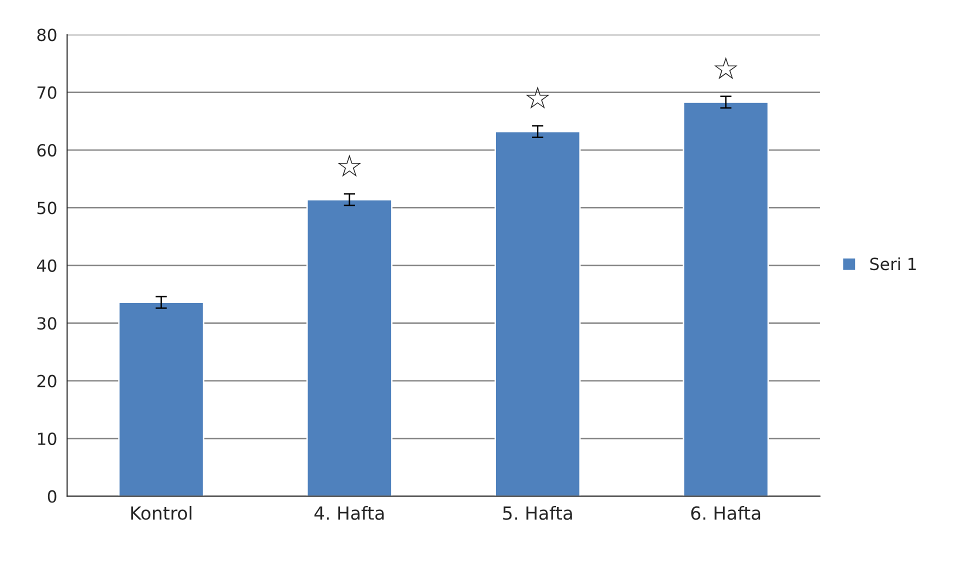 This screenshot has height=577, width=959. Describe the element at coordinates (52, 496) in the screenshot. I see `y-tick-label: 0` at that location.